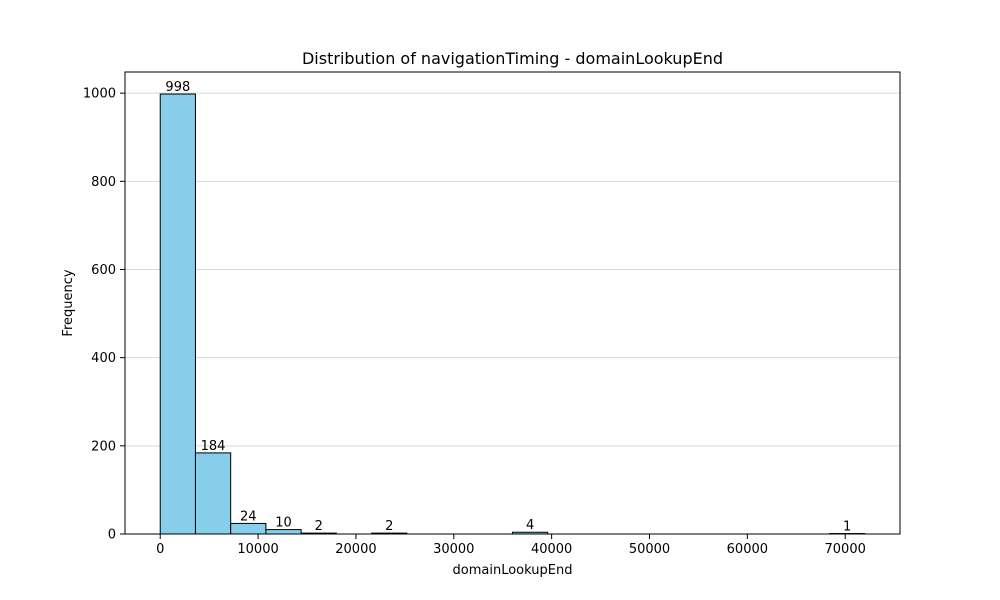  I want to click on bar-value-label: 4, so click(530, 525).